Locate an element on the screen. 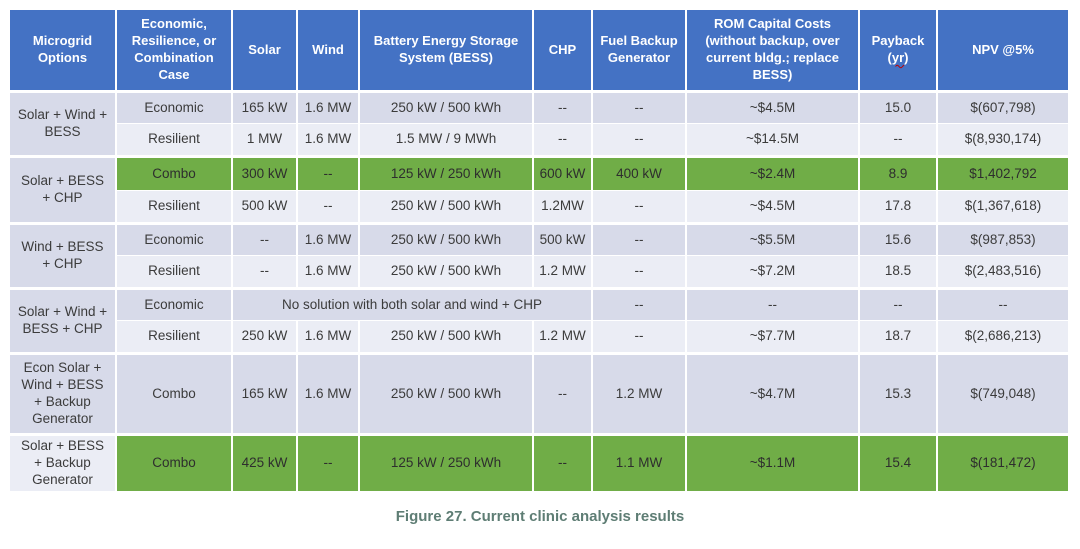 The height and width of the screenshot is (549, 1080). rom-cell: ~$2.4M is located at coordinates (772, 173).